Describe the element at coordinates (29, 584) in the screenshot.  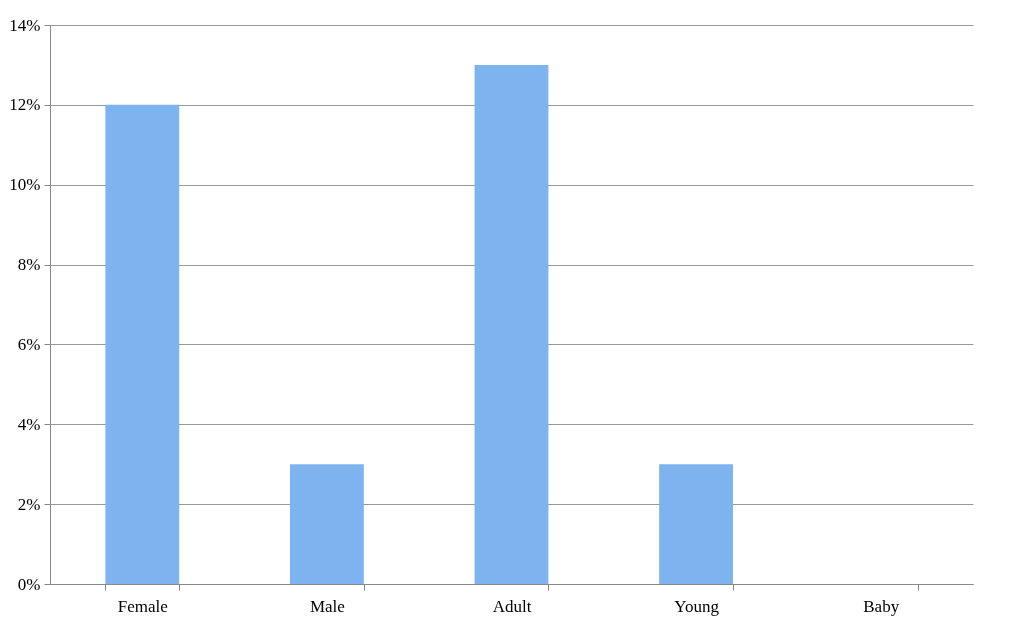
I see `y-tick-label: 0%` at that location.